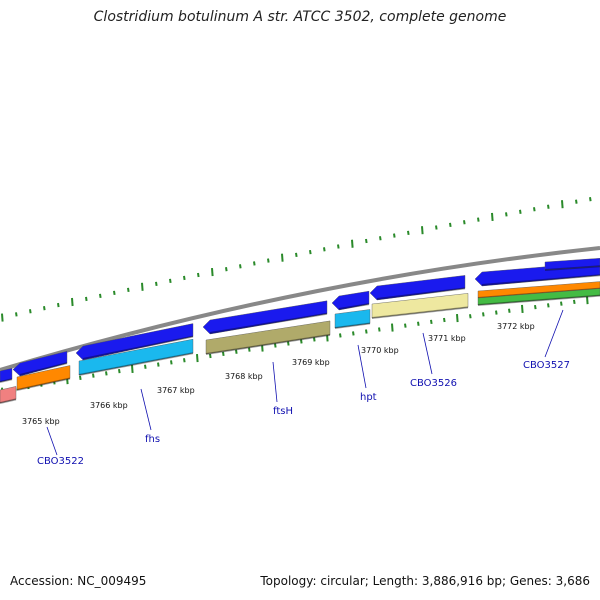 The image size is (600, 600). Describe the element at coordinates (8, 395) in the screenshot. I see `gene-pink` at that location.